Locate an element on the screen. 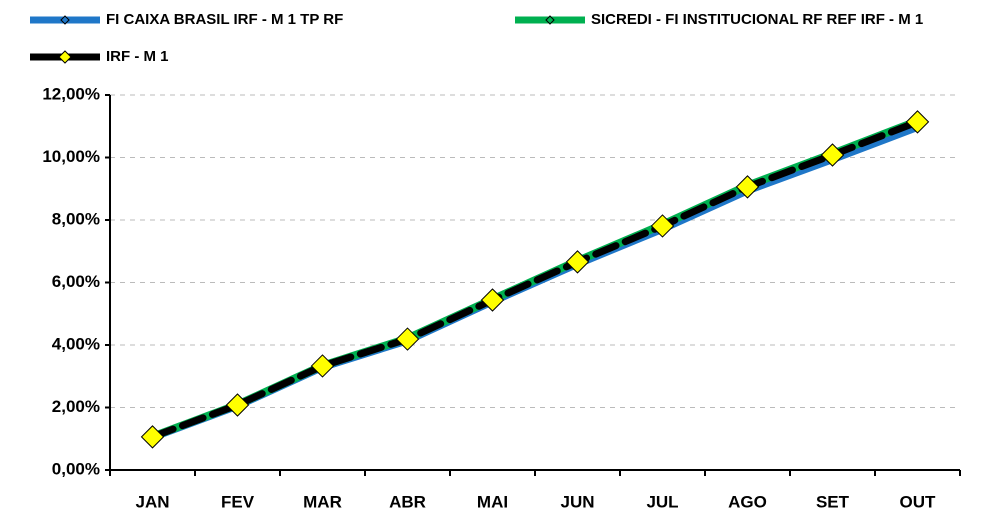 The height and width of the screenshot is (516, 982). x-tick-label: ABR is located at coordinates (407, 501).